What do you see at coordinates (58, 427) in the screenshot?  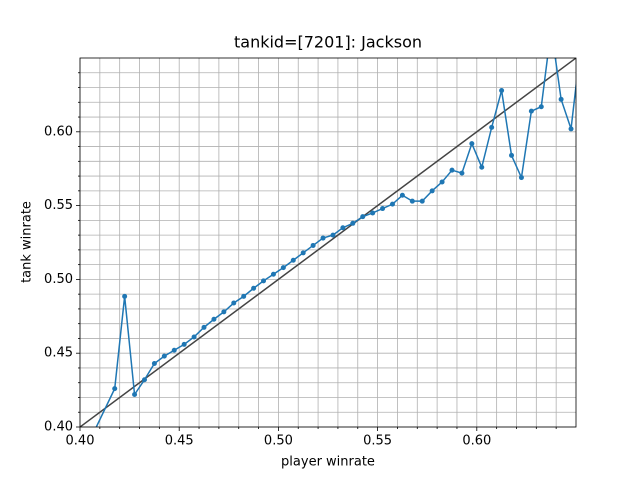 I see `y-tick-label: 0.40` at bounding box center [58, 427].